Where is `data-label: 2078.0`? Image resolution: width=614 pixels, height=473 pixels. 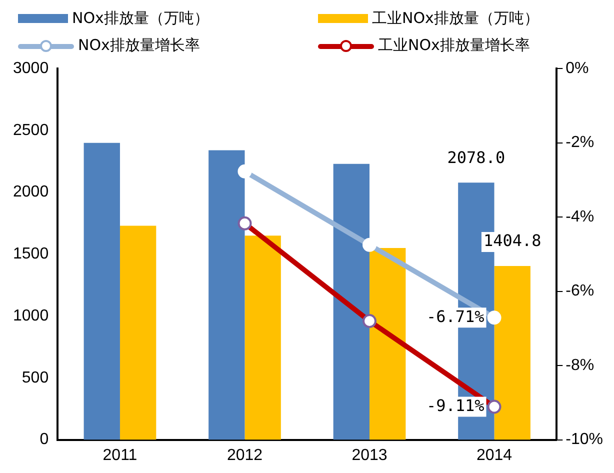
data-label: 2078.0 is located at coordinates (476, 157).